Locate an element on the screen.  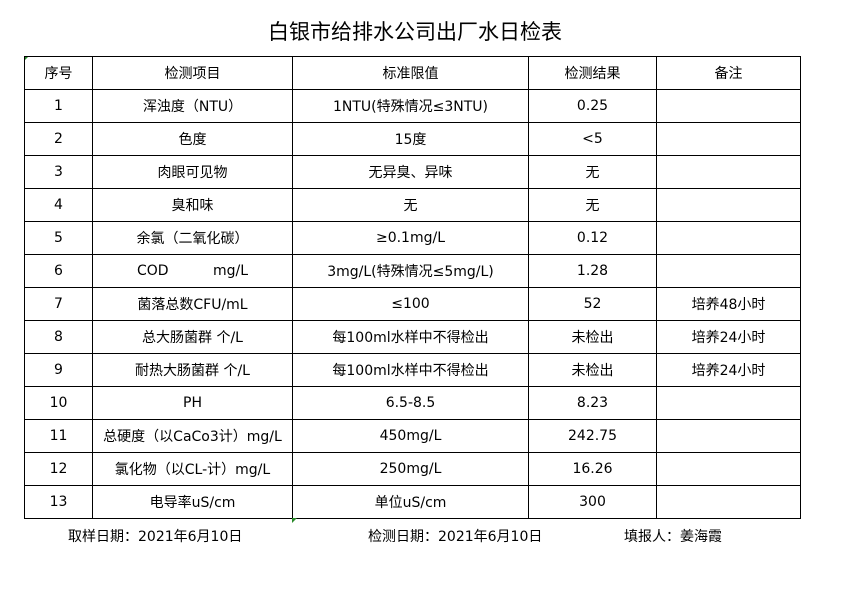
test-item-cell: 总硬度（以CaCo3计）mg/L is located at coordinates (192, 436).